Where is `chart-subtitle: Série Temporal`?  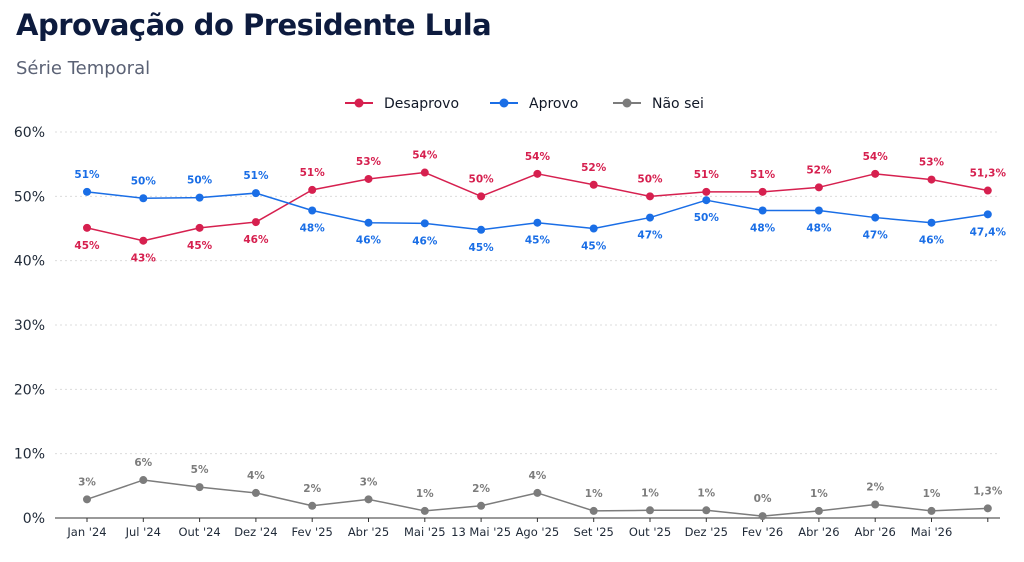
chart-subtitle: Série Temporal is located at coordinates (83, 68).